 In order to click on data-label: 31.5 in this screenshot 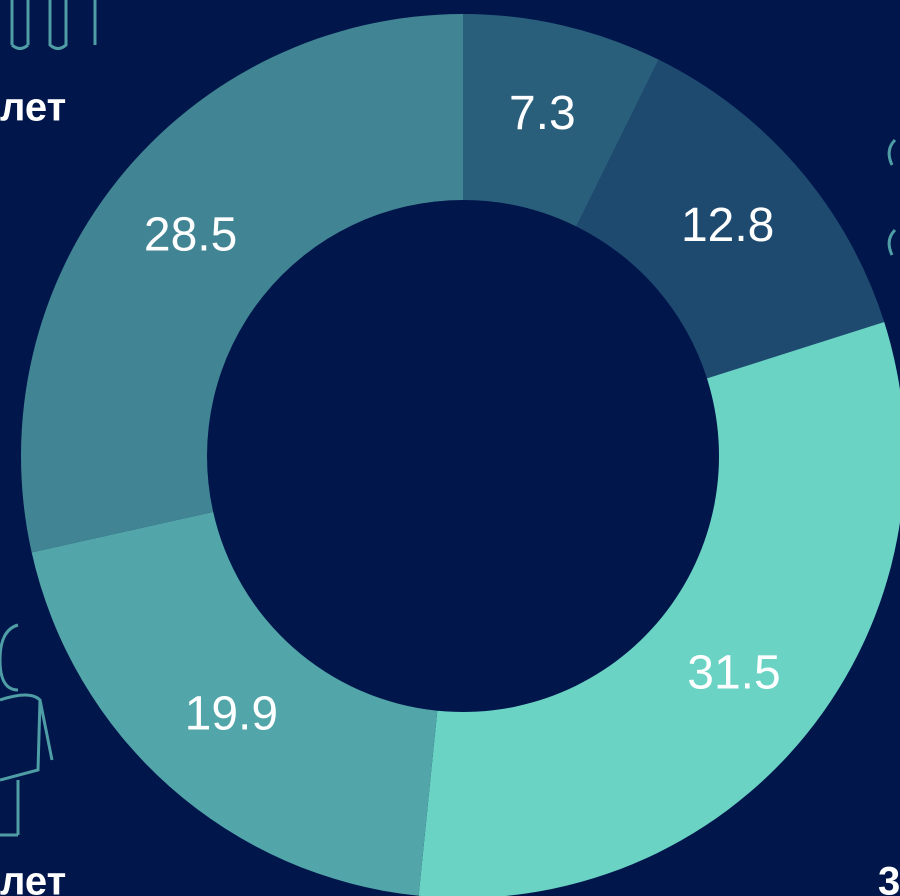, I will do `click(733, 673)`.